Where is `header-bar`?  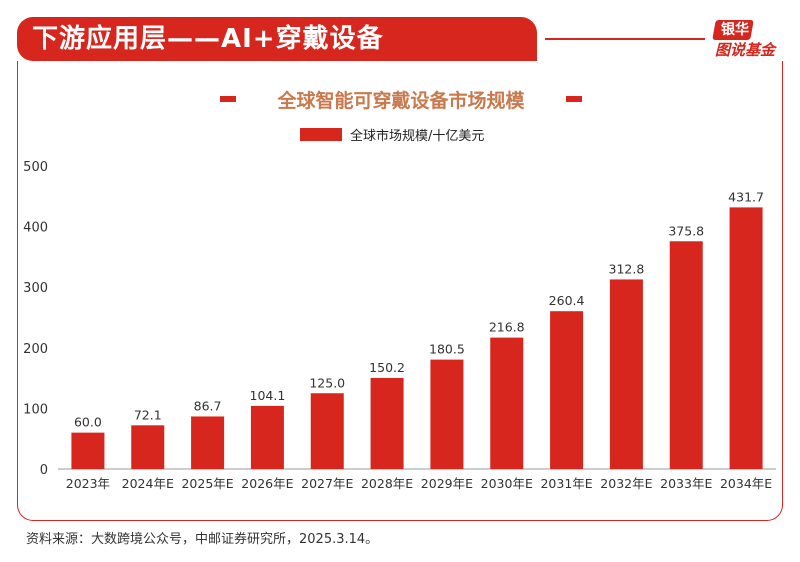
header-bar is located at coordinates (277, 39).